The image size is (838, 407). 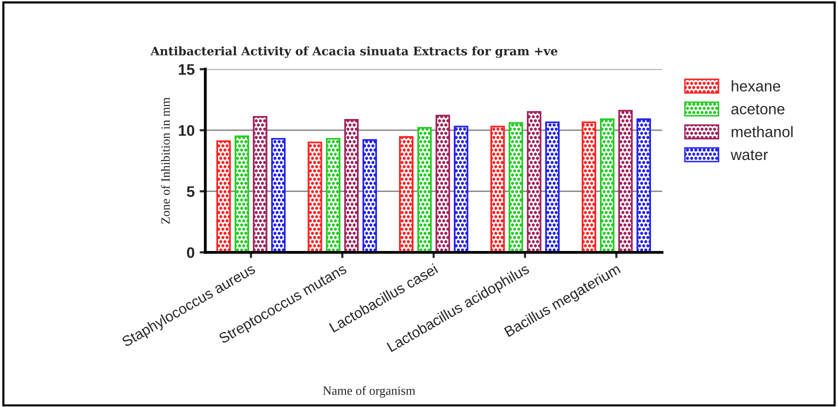 I want to click on y-tick-label: 15, so click(x=186, y=69).